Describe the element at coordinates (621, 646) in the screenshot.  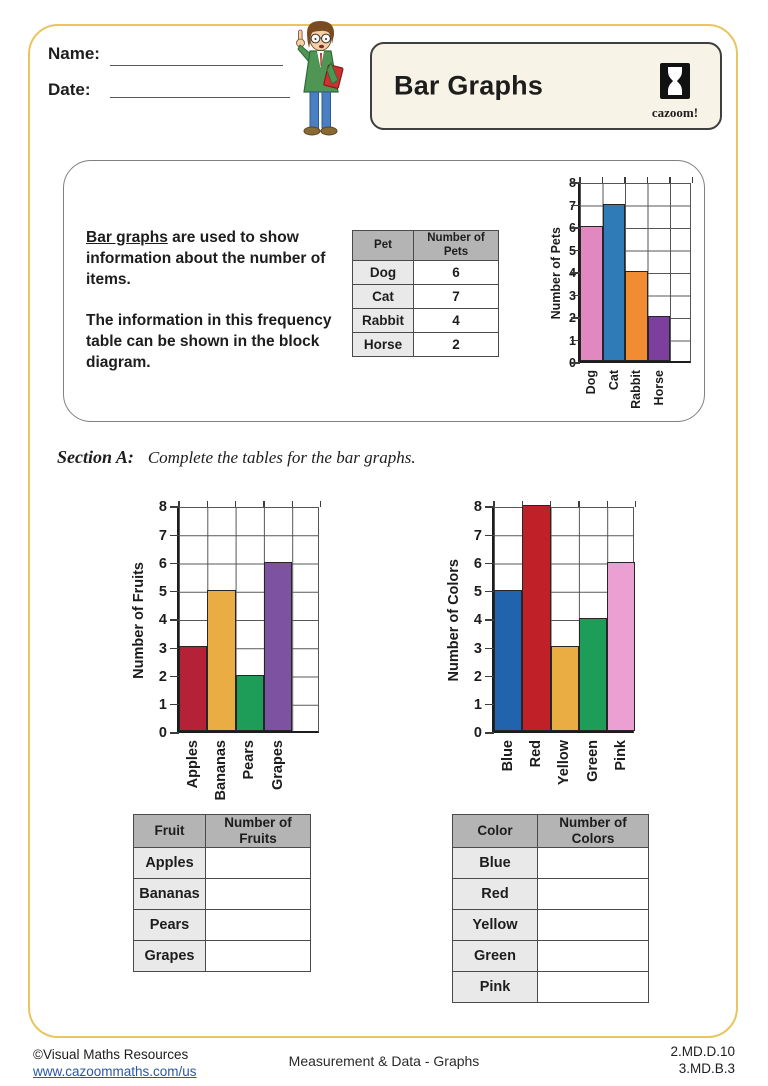
I see `bar-pink` at that location.